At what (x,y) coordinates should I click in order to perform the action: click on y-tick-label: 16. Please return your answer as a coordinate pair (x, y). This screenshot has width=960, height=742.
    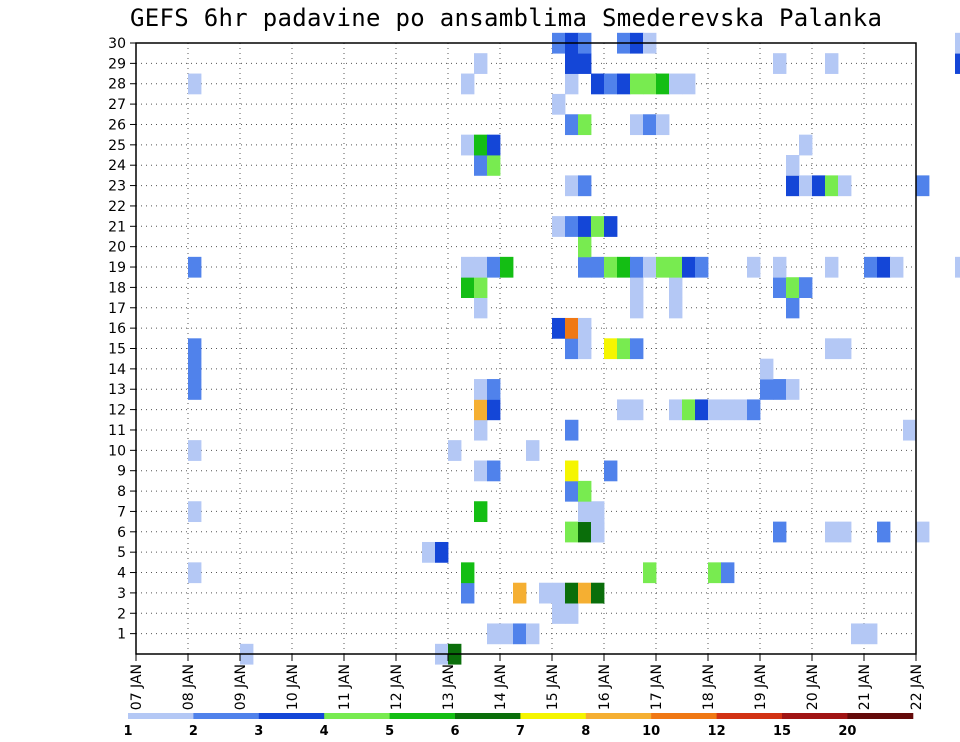
    Looking at the image, I should click on (117, 329).